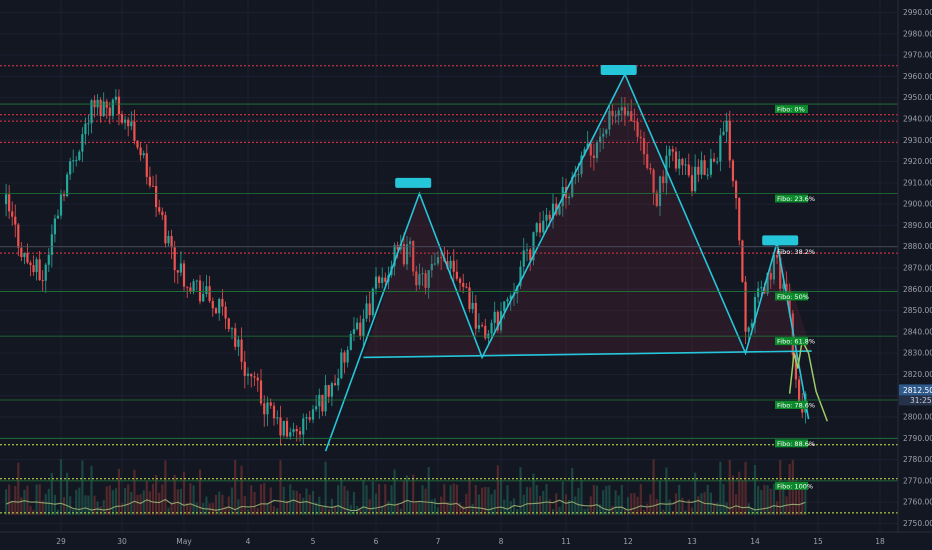 The width and height of the screenshot is (932, 550). Describe the element at coordinates (917, 523) in the screenshot. I see `price-tick-label: 2750.00` at that location.